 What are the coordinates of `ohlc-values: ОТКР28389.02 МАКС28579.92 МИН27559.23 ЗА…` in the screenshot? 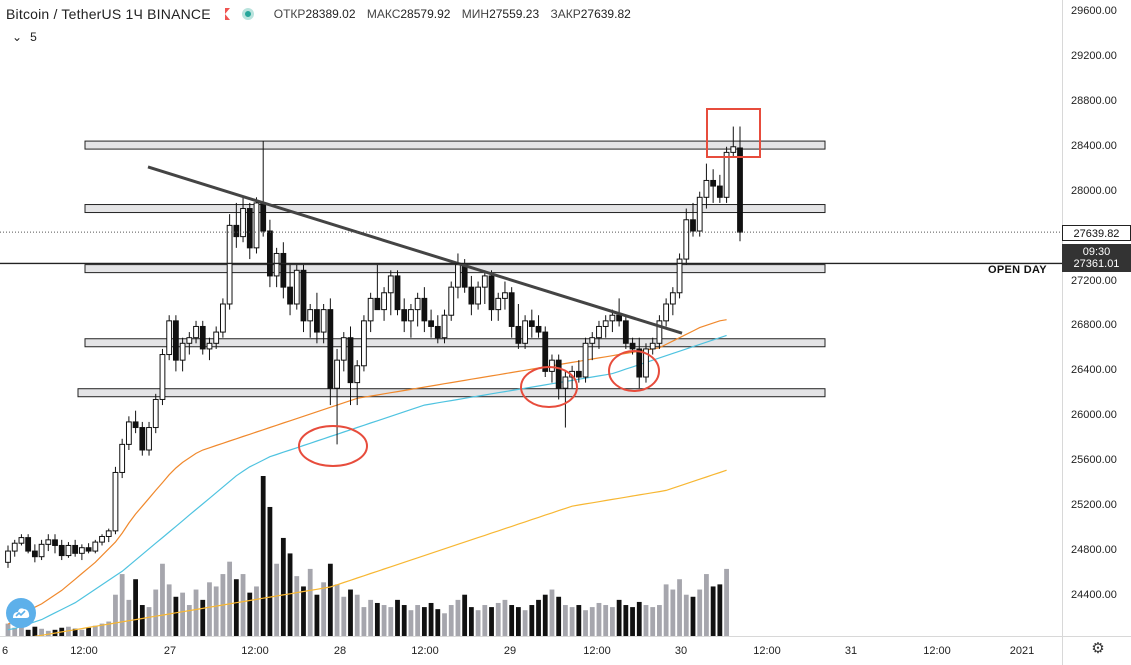 It's located at (448, 14).